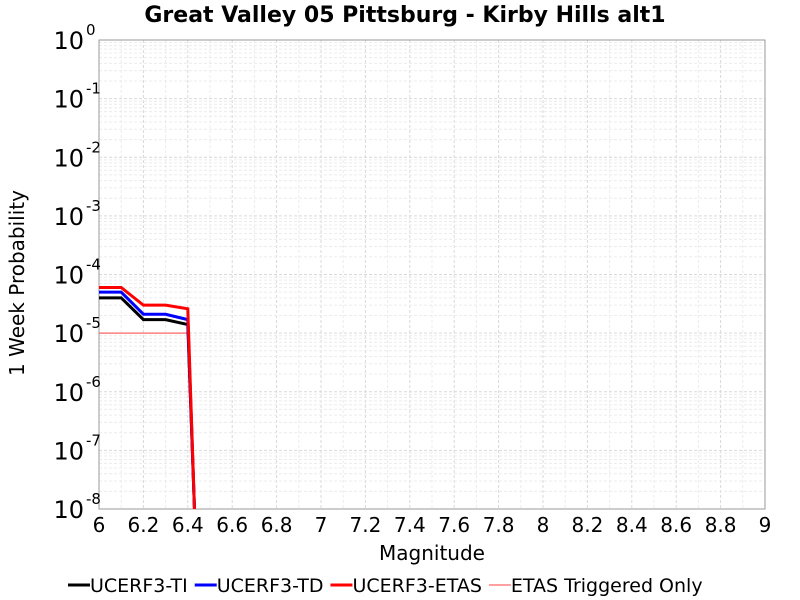  Describe the element at coordinates (143, 525) in the screenshot. I see `x-tick-label: 6.2` at that location.